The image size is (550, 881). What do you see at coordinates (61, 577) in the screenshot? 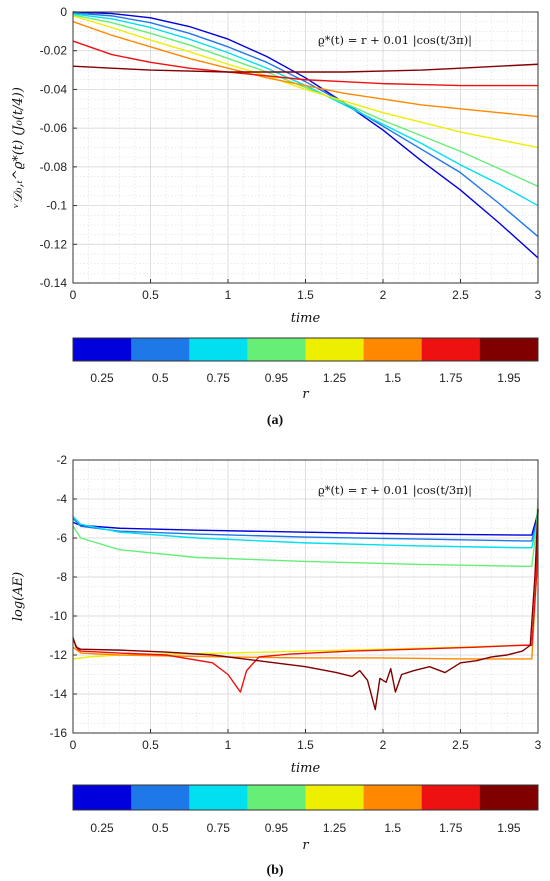
I see `y-tick-label: -8` at bounding box center [61, 577].